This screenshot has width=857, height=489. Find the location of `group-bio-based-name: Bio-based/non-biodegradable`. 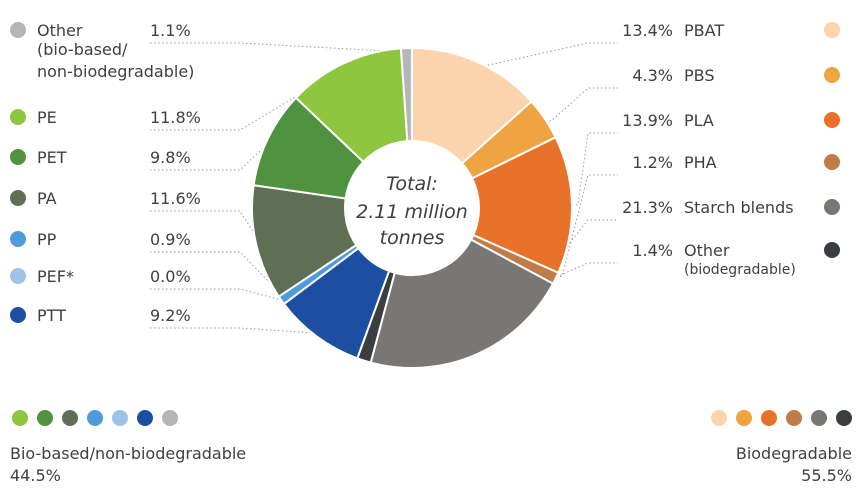

group-bio-based-name: Bio-based/non-biodegradable is located at coordinates (128, 453).